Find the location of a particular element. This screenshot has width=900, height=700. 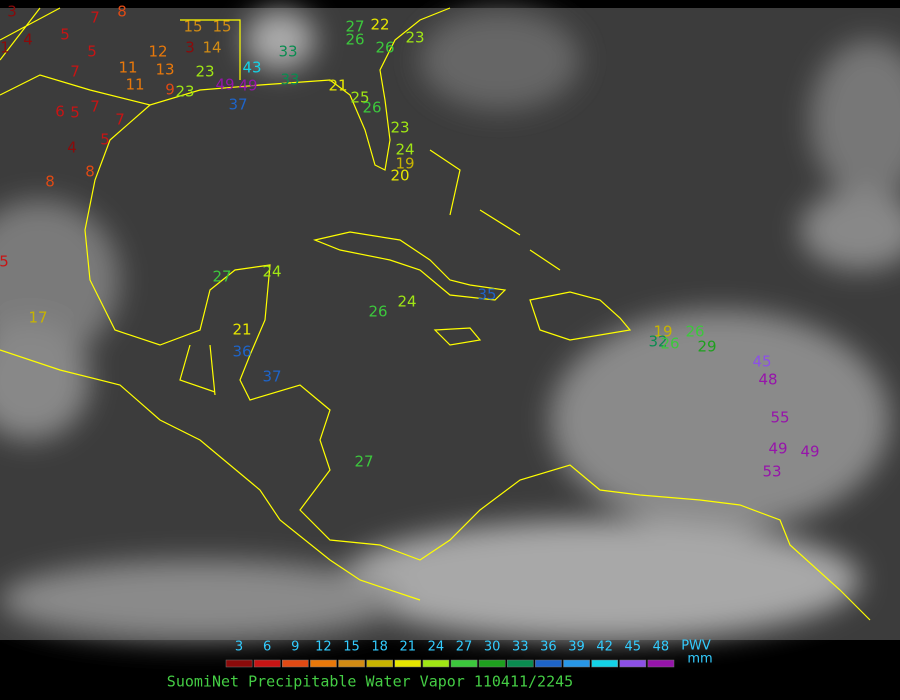

station-value: 20 is located at coordinates (399, 176).